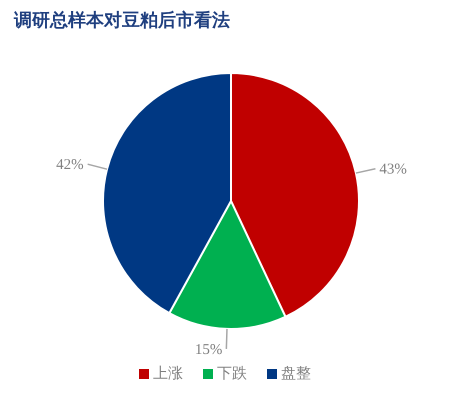 The image size is (470, 394). I want to click on legend-label: 盘整, so click(296, 374).